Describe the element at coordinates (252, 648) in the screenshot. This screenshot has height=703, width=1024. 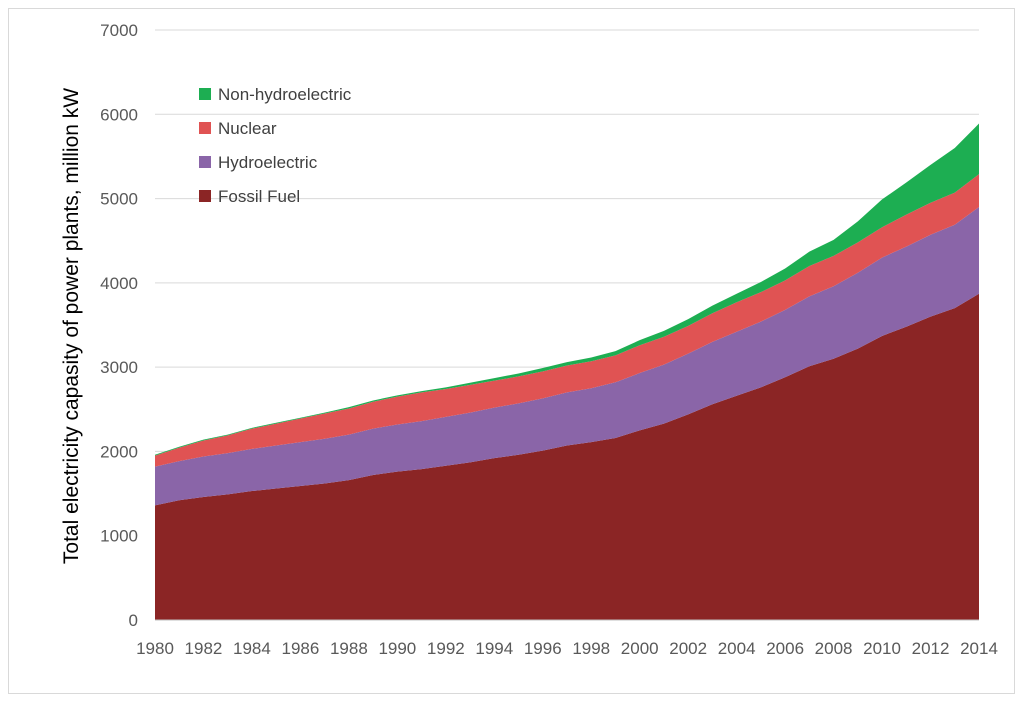
I see `x-tick-label: 1984` at that location.